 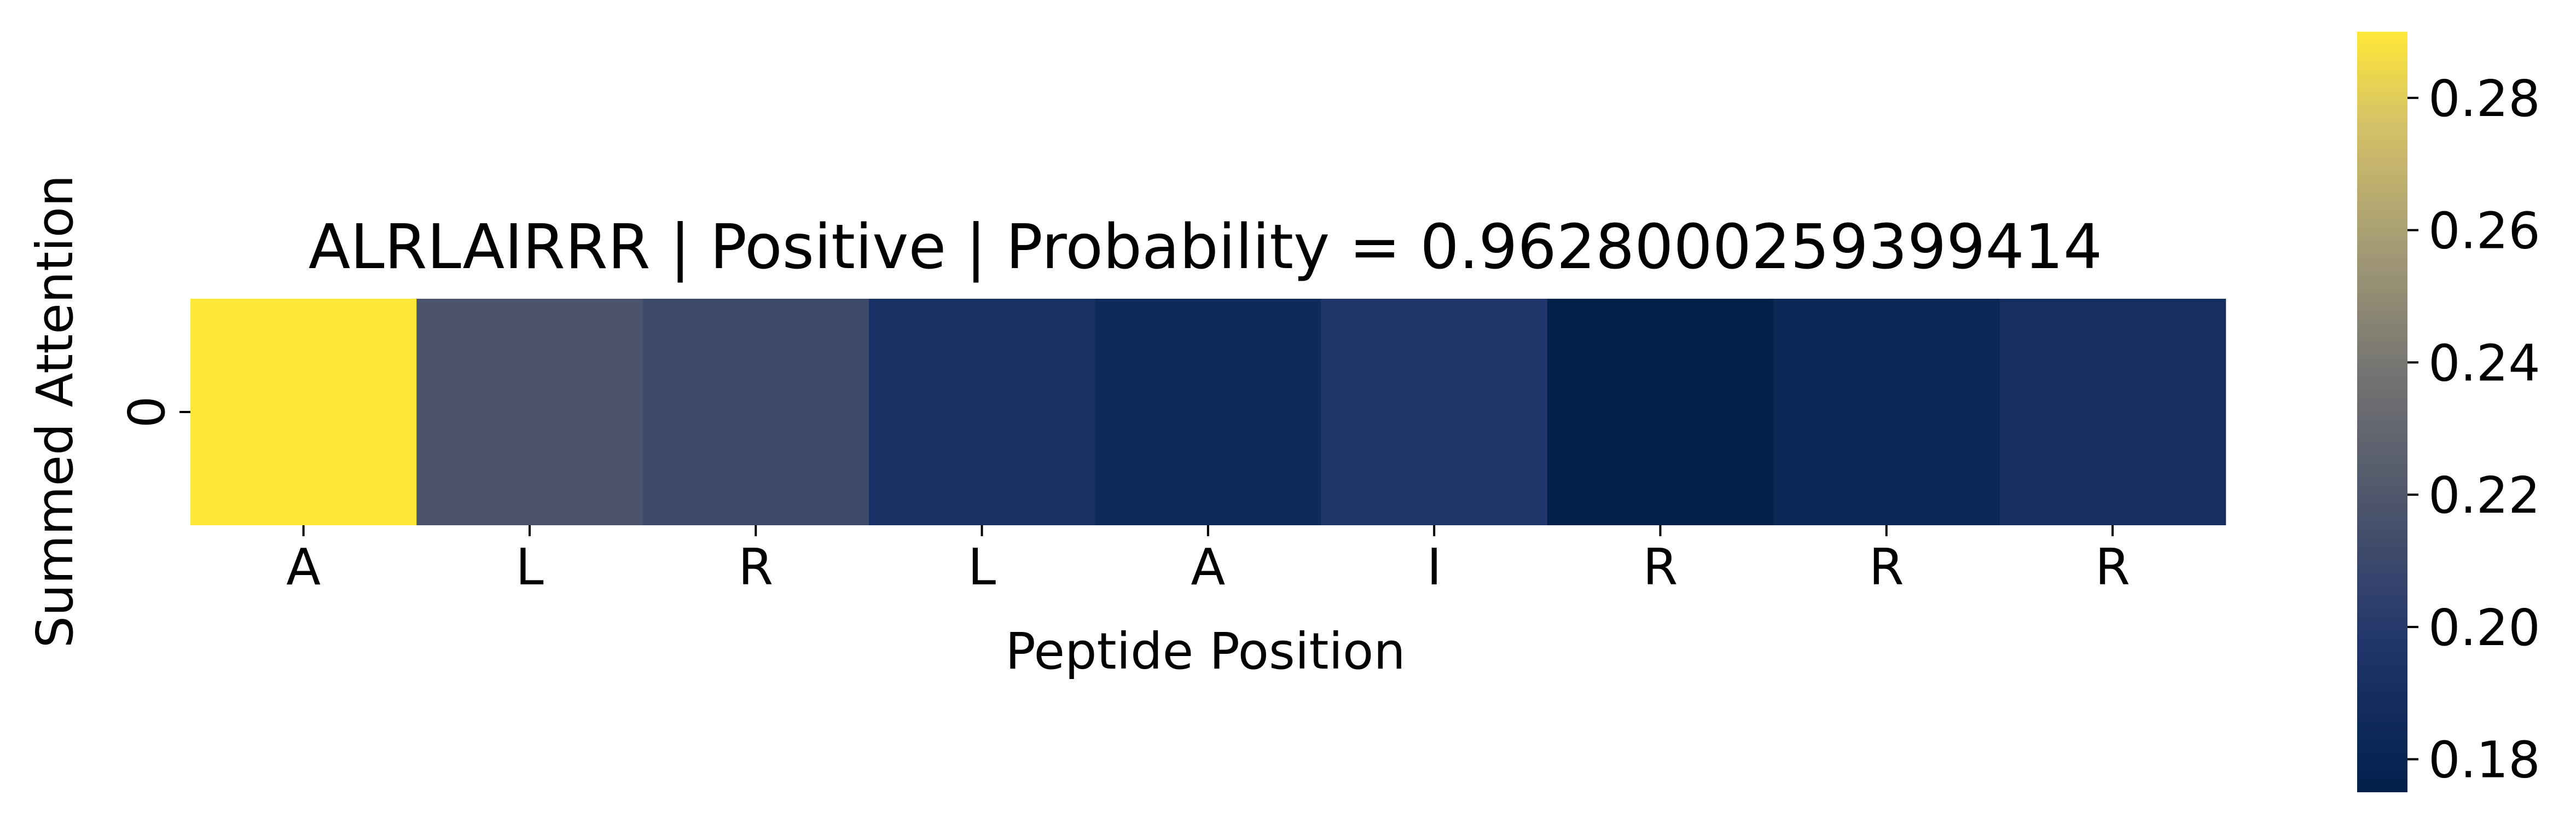 What do you see at coordinates (2484, 98) in the screenshot?
I see `colorbar-tick-label: 0.28` at bounding box center [2484, 98].